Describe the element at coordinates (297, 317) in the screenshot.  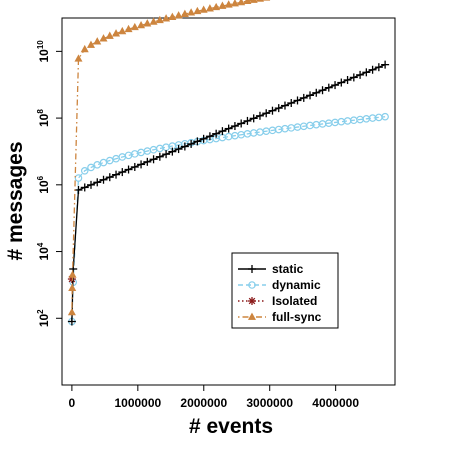
I see `legend-label: full-sync` at that location.